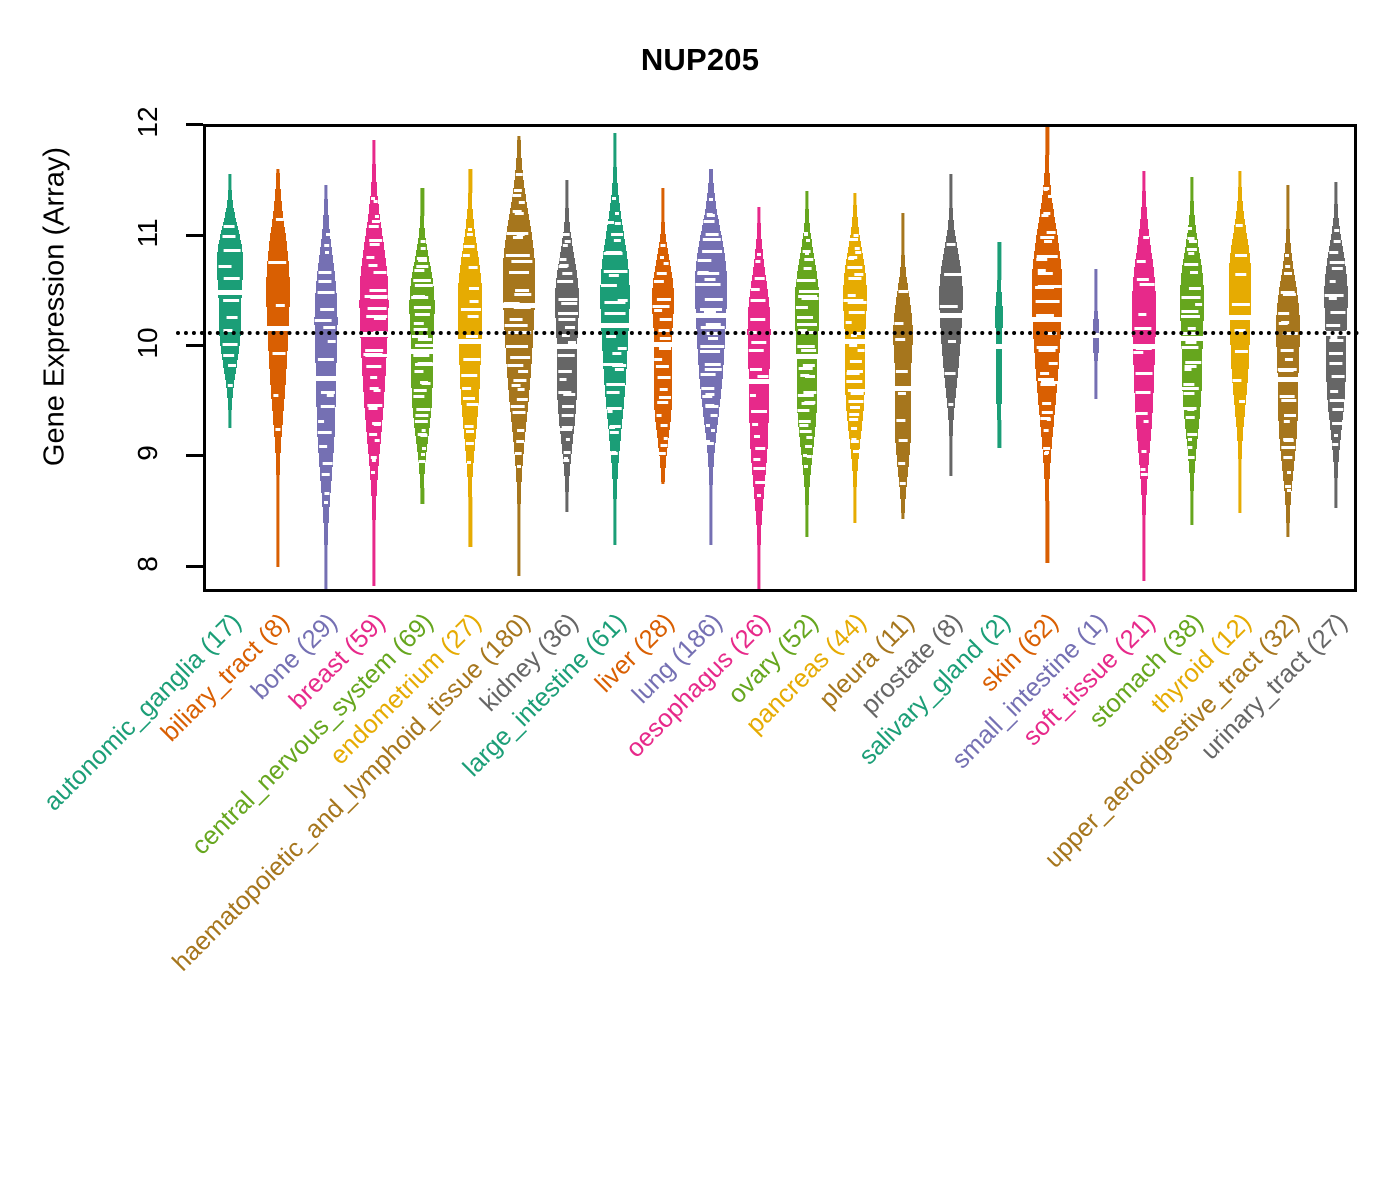  What do you see at coordinates (903, 358) in the screenshot?
I see `violin-pleura` at bounding box center [903, 358].